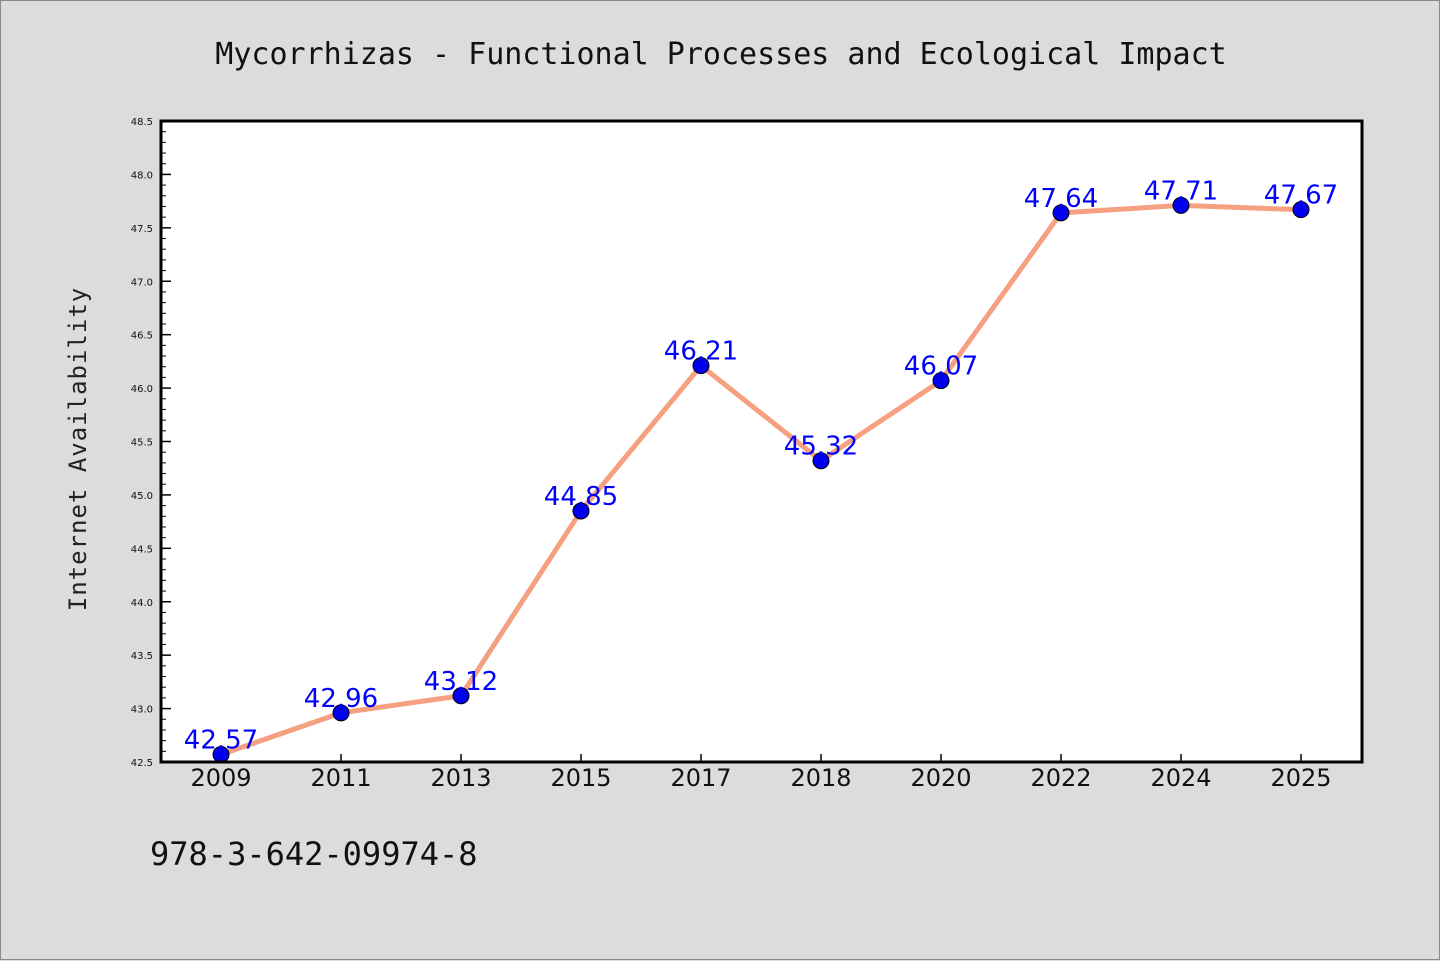 The image size is (1440, 961). What do you see at coordinates (142, 710) in the screenshot?
I see `y-tick-label: 43.0` at bounding box center [142, 710].